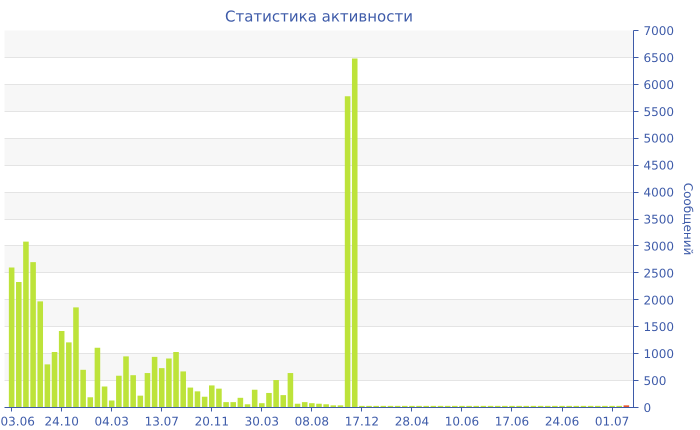  Describe the element at coordinates (659, 31) in the screenshot. I see `y-tick-label: 7000` at that location.